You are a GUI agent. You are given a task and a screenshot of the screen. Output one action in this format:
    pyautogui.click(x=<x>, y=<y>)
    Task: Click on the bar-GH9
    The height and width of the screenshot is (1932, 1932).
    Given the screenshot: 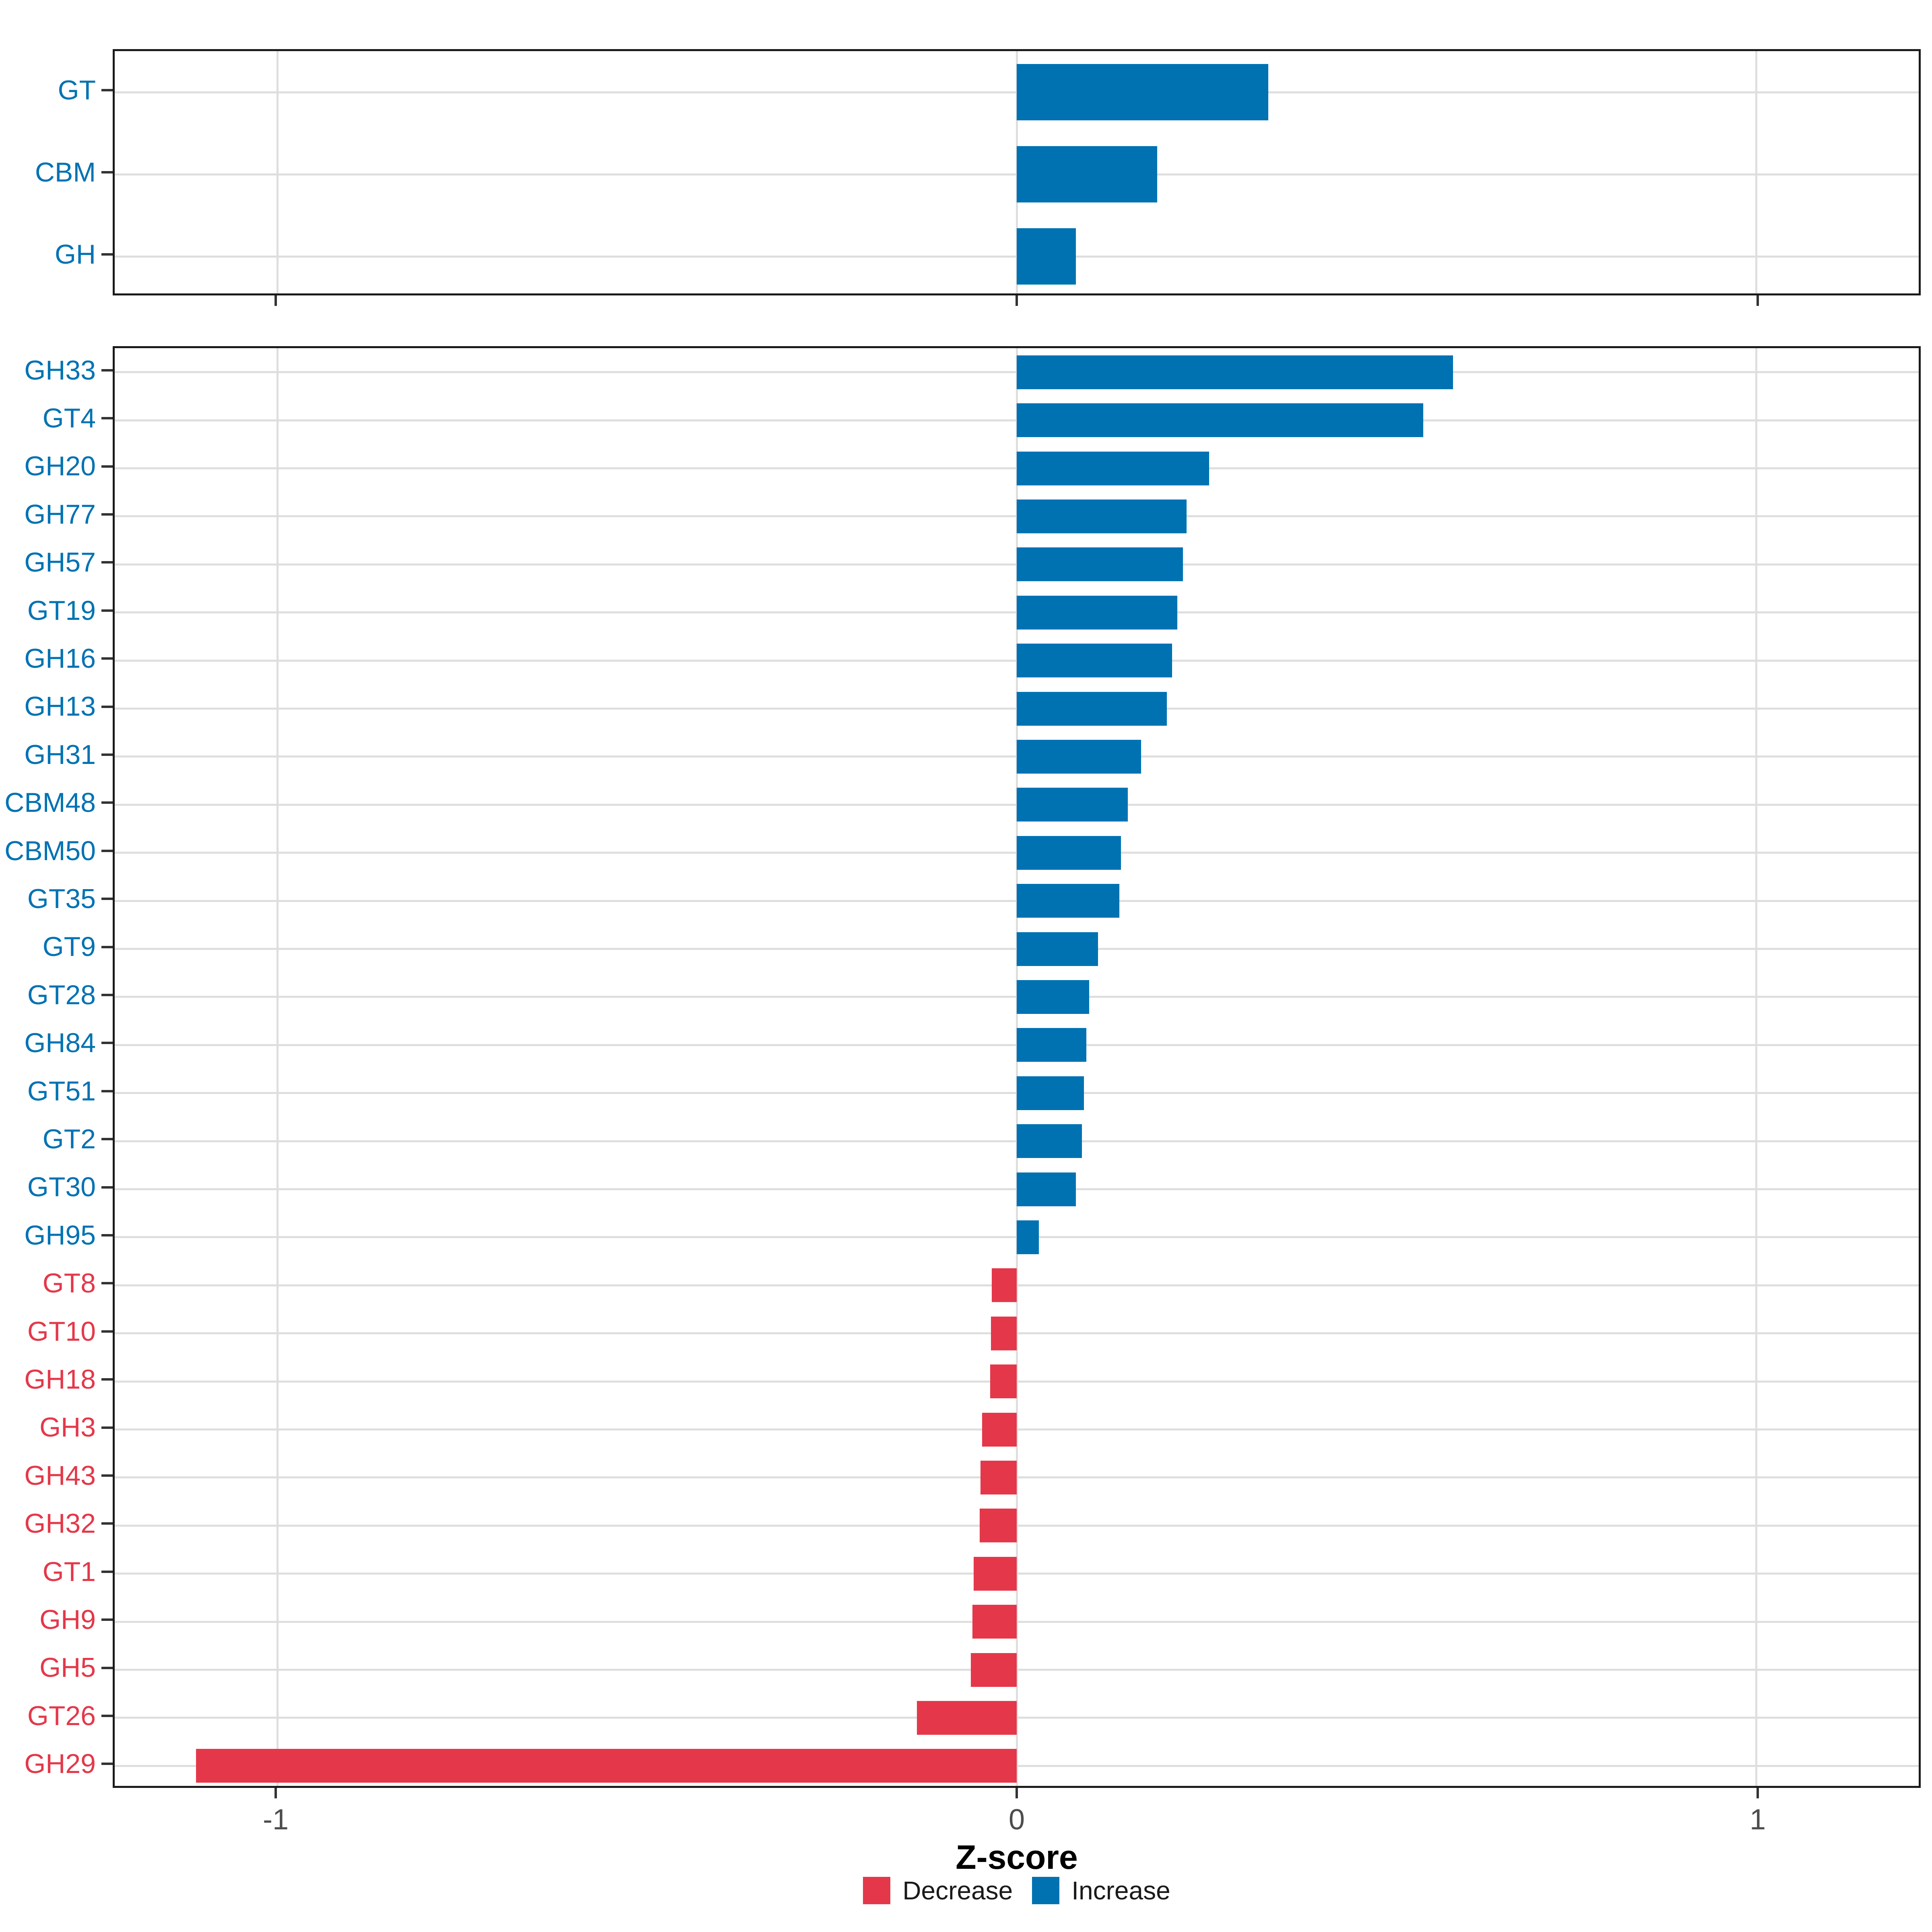 What is the action you would take?
    pyautogui.click(x=994, y=1622)
    